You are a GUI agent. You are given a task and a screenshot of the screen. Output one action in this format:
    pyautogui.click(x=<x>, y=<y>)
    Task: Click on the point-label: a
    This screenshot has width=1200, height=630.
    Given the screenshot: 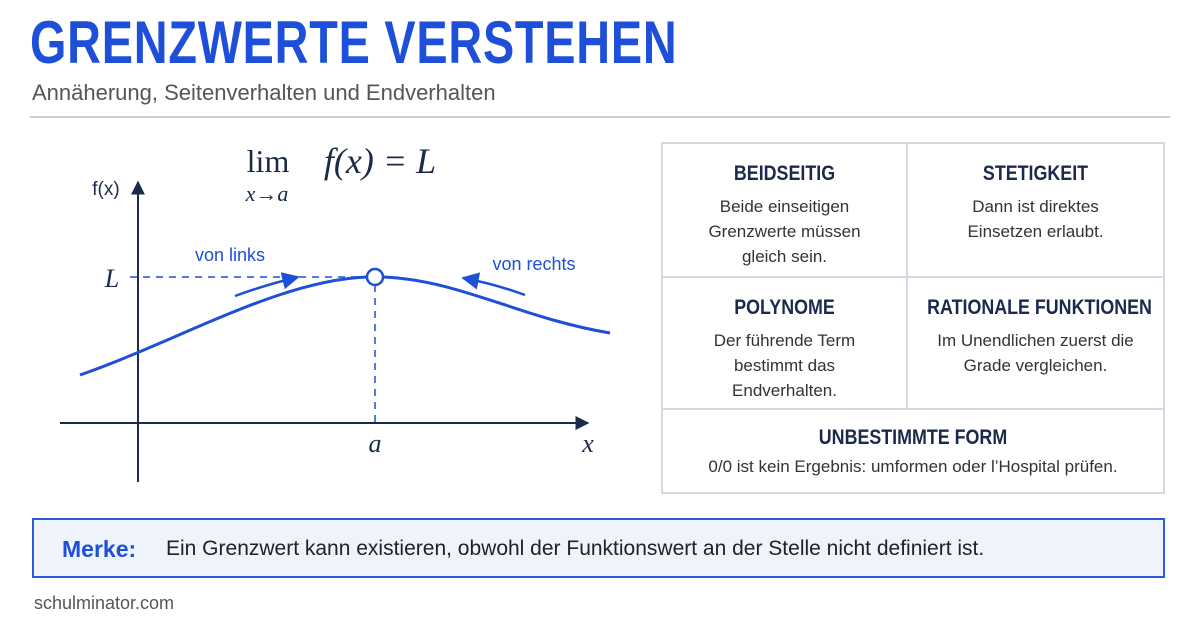 What is the action you would take?
    pyautogui.click(x=375, y=443)
    